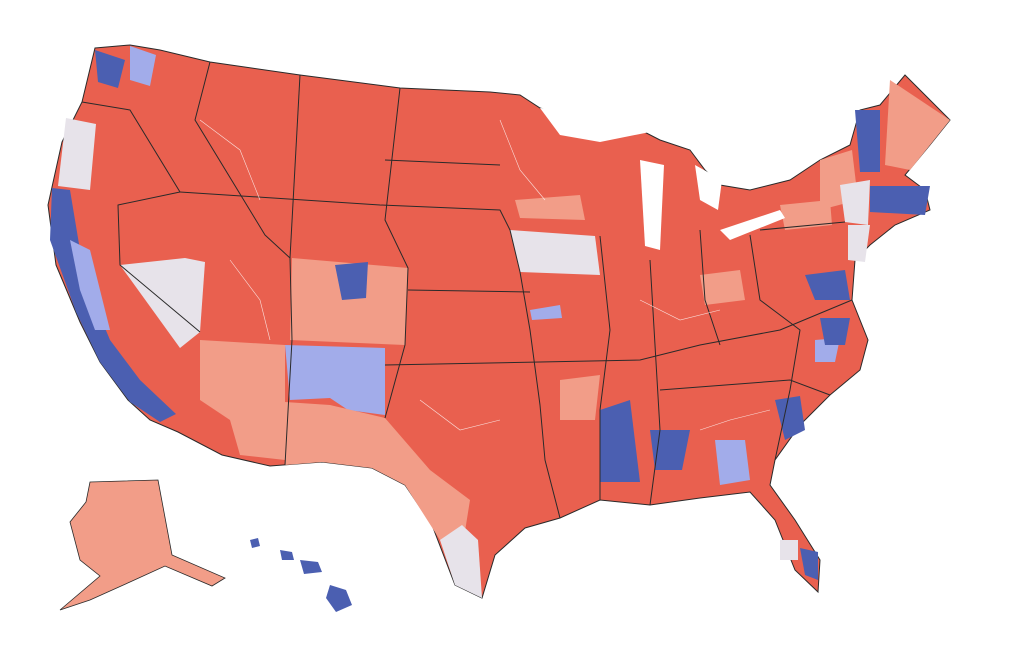  What do you see at coordinates (708, 187) in the screenshot?
I see `lake-huron` at bounding box center [708, 187].